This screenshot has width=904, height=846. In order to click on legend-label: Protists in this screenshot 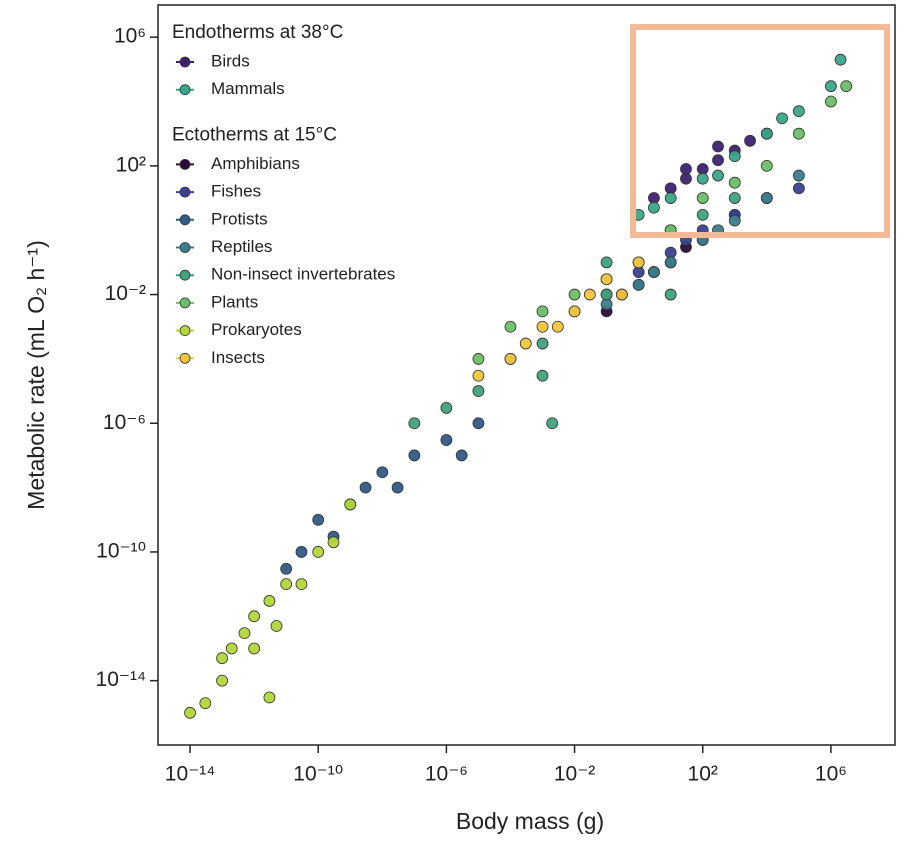, I will do `click(239, 218)`.